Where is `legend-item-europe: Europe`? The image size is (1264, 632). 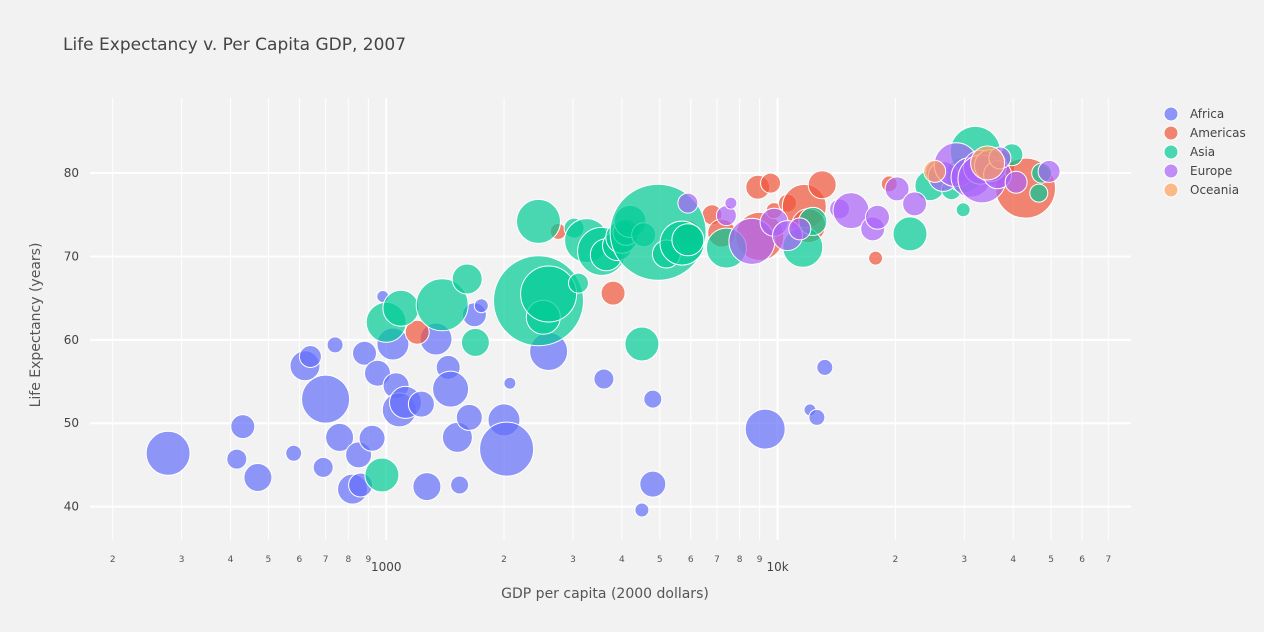
legend-item-europe: Europe is located at coordinates (1197, 171).